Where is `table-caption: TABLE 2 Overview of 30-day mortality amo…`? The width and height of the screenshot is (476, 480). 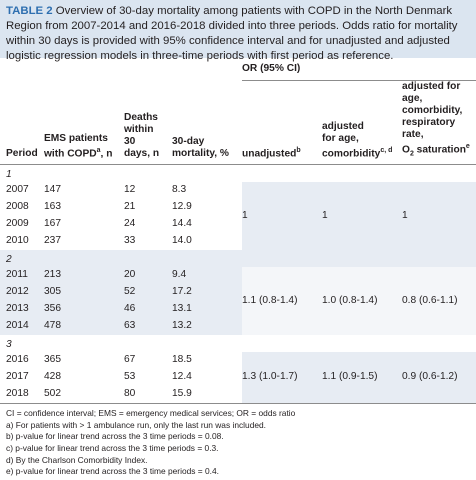 table-caption: TABLE 2 Overview of 30-day mortality amo… is located at coordinates (238, 31).